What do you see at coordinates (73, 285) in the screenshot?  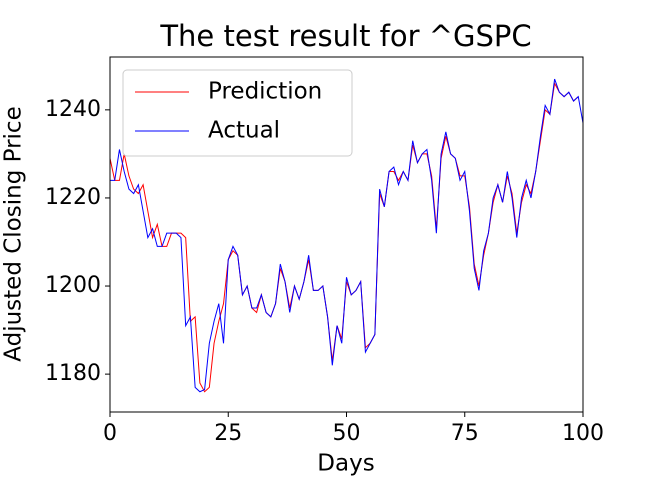 I see `y-tick-label: 1200` at bounding box center [73, 285].